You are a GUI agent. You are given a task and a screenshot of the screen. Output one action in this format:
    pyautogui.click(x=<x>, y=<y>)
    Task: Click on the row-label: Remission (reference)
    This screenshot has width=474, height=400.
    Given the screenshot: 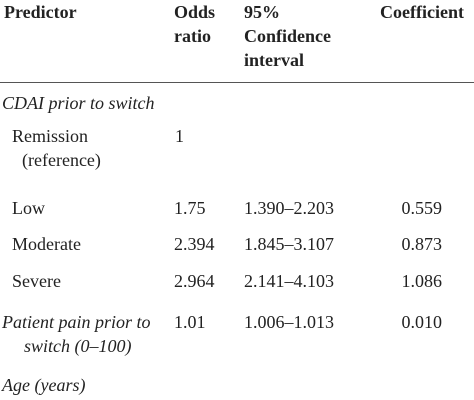 What is the action you would take?
    pyautogui.click(x=56, y=148)
    